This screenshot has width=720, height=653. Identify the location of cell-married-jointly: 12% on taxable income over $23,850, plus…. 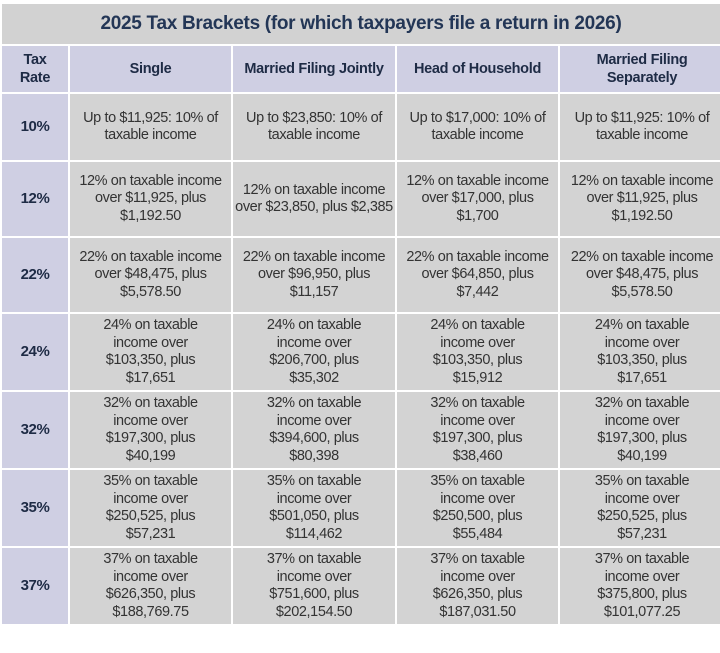
(314, 199).